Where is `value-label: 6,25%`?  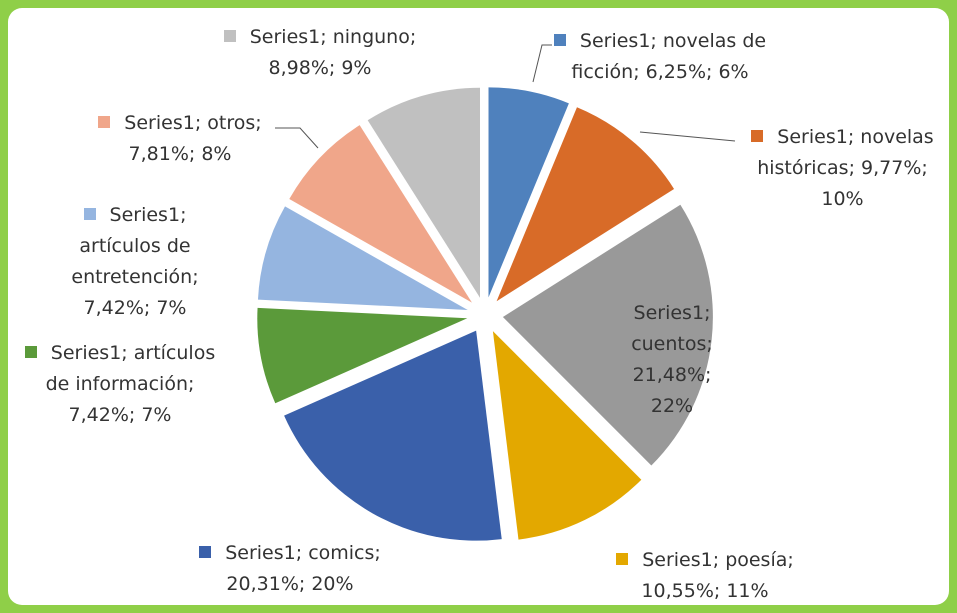 value-label: 6,25% is located at coordinates (675, 72).